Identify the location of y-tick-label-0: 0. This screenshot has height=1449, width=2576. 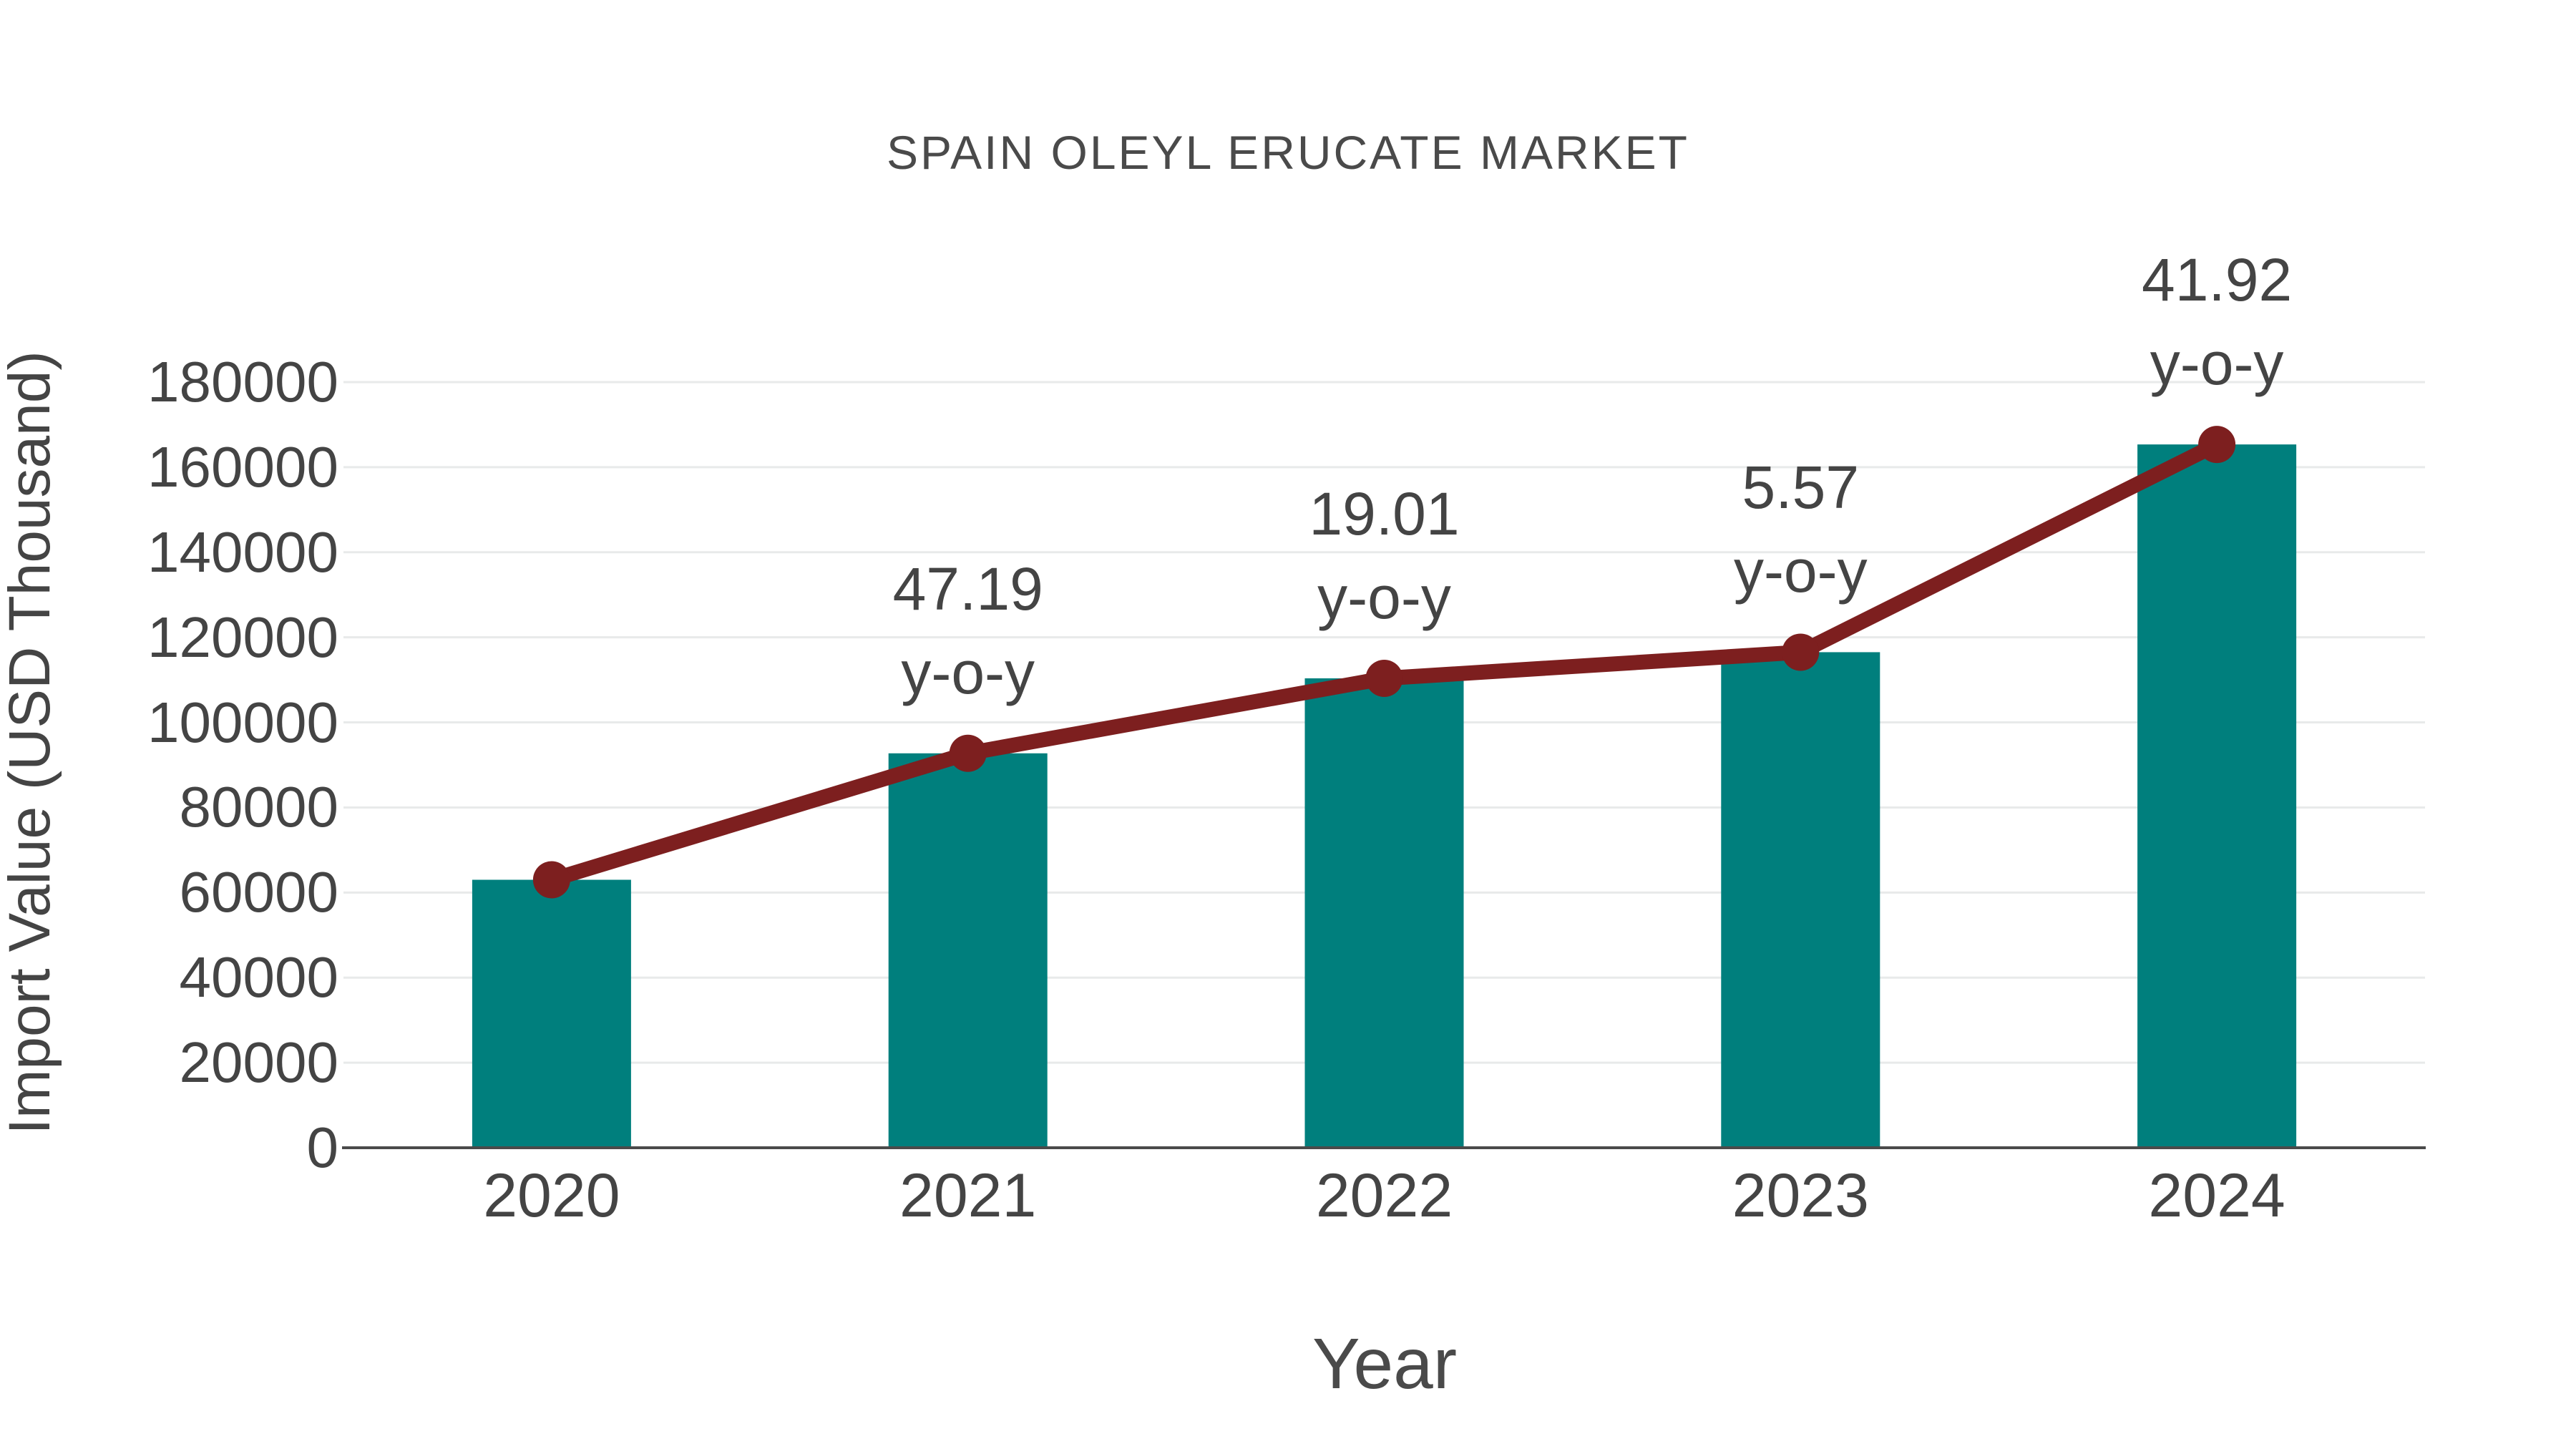
(322, 1147).